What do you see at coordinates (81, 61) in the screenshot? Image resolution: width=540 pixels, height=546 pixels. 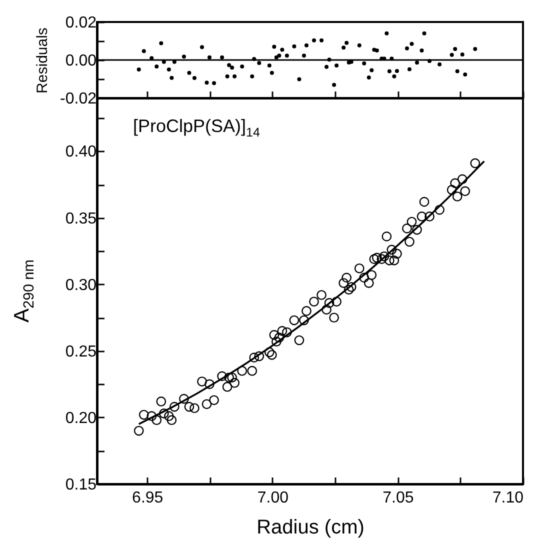 I see `y-tick-label: 0.00` at bounding box center [81, 61].